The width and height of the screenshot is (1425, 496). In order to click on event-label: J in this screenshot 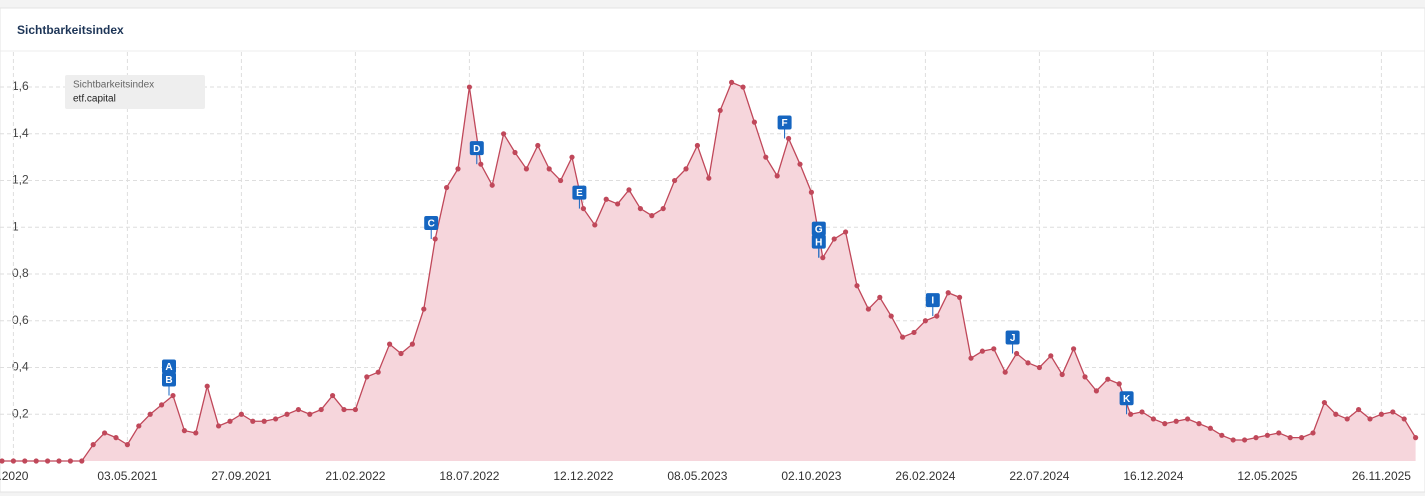, I will do `click(1013, 338)`.